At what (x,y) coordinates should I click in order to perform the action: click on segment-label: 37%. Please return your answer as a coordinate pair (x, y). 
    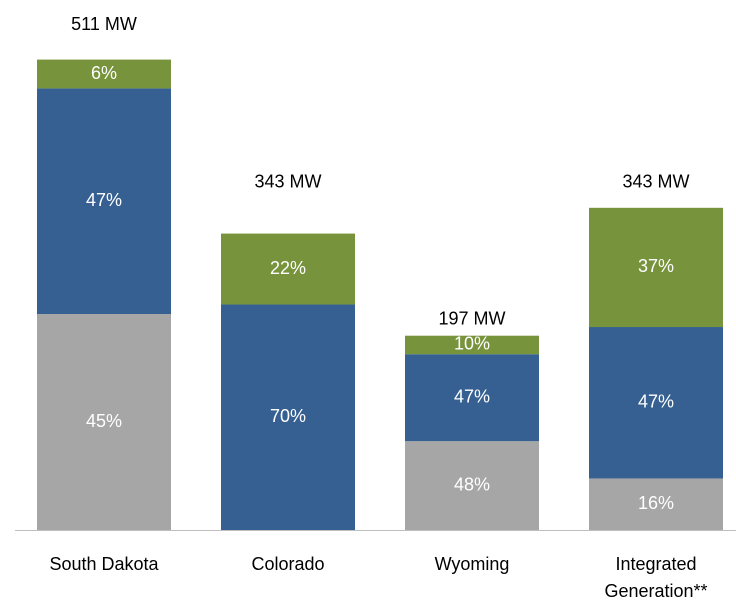
    Looking at the image, I should click on (656, 266).